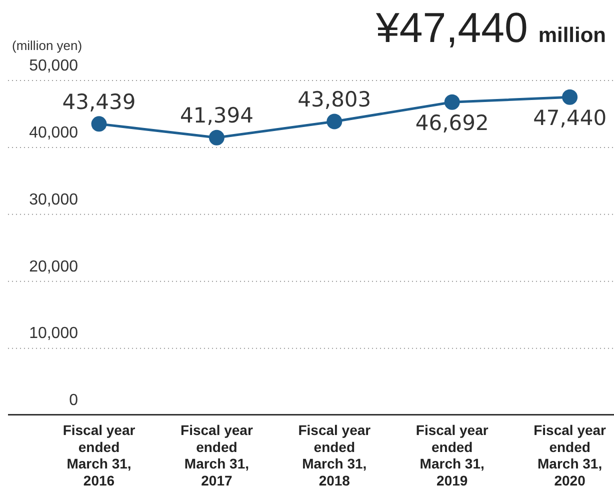 This screenshot has width=614, height=500. What do you see at coordinates (73, 401) in the screenshot?
I see `y-tick-label: 0` at bounding box center [73, 401].